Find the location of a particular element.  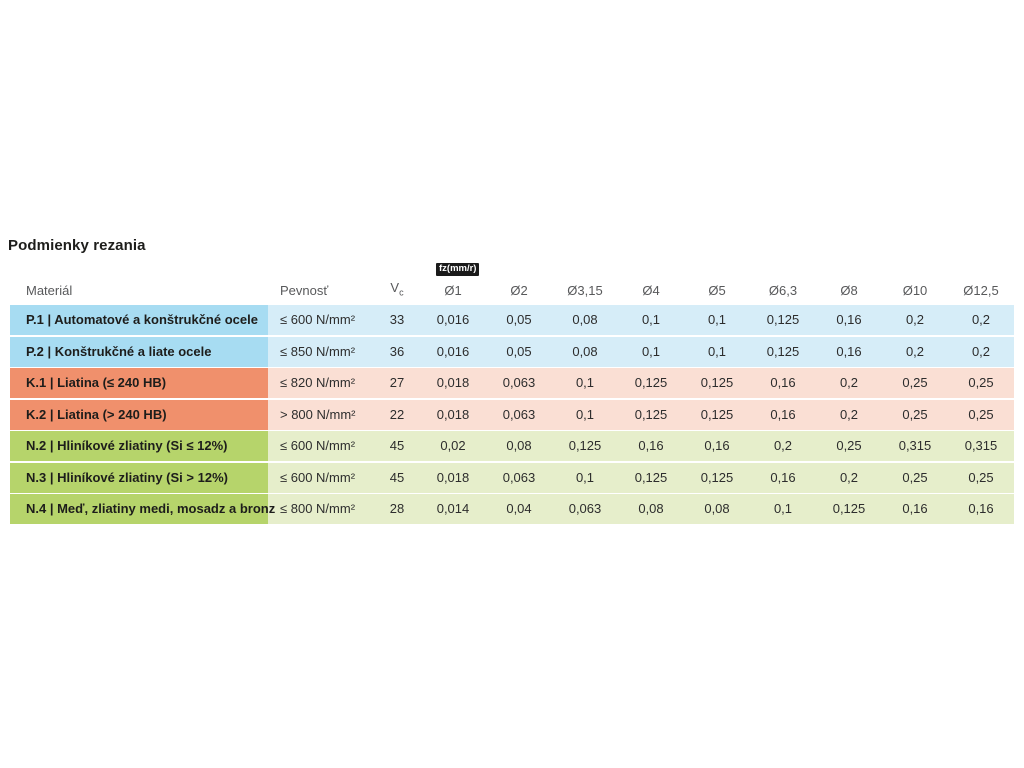

column-header-diameter: Ø2 is located at coordinates (519, 290).